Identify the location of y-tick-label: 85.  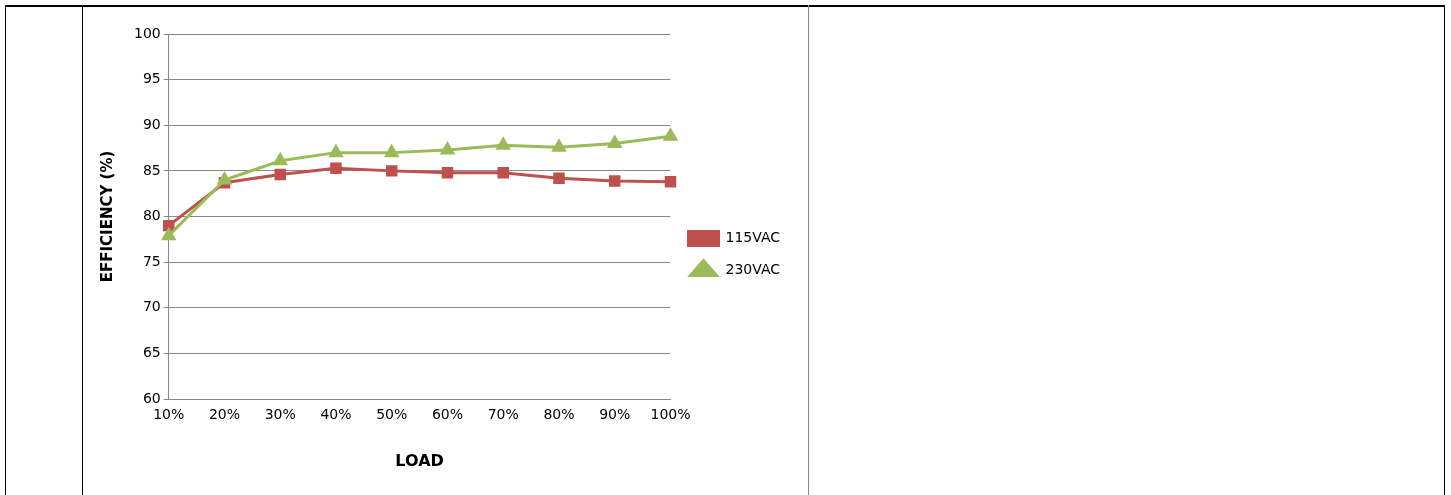
(151, 169).